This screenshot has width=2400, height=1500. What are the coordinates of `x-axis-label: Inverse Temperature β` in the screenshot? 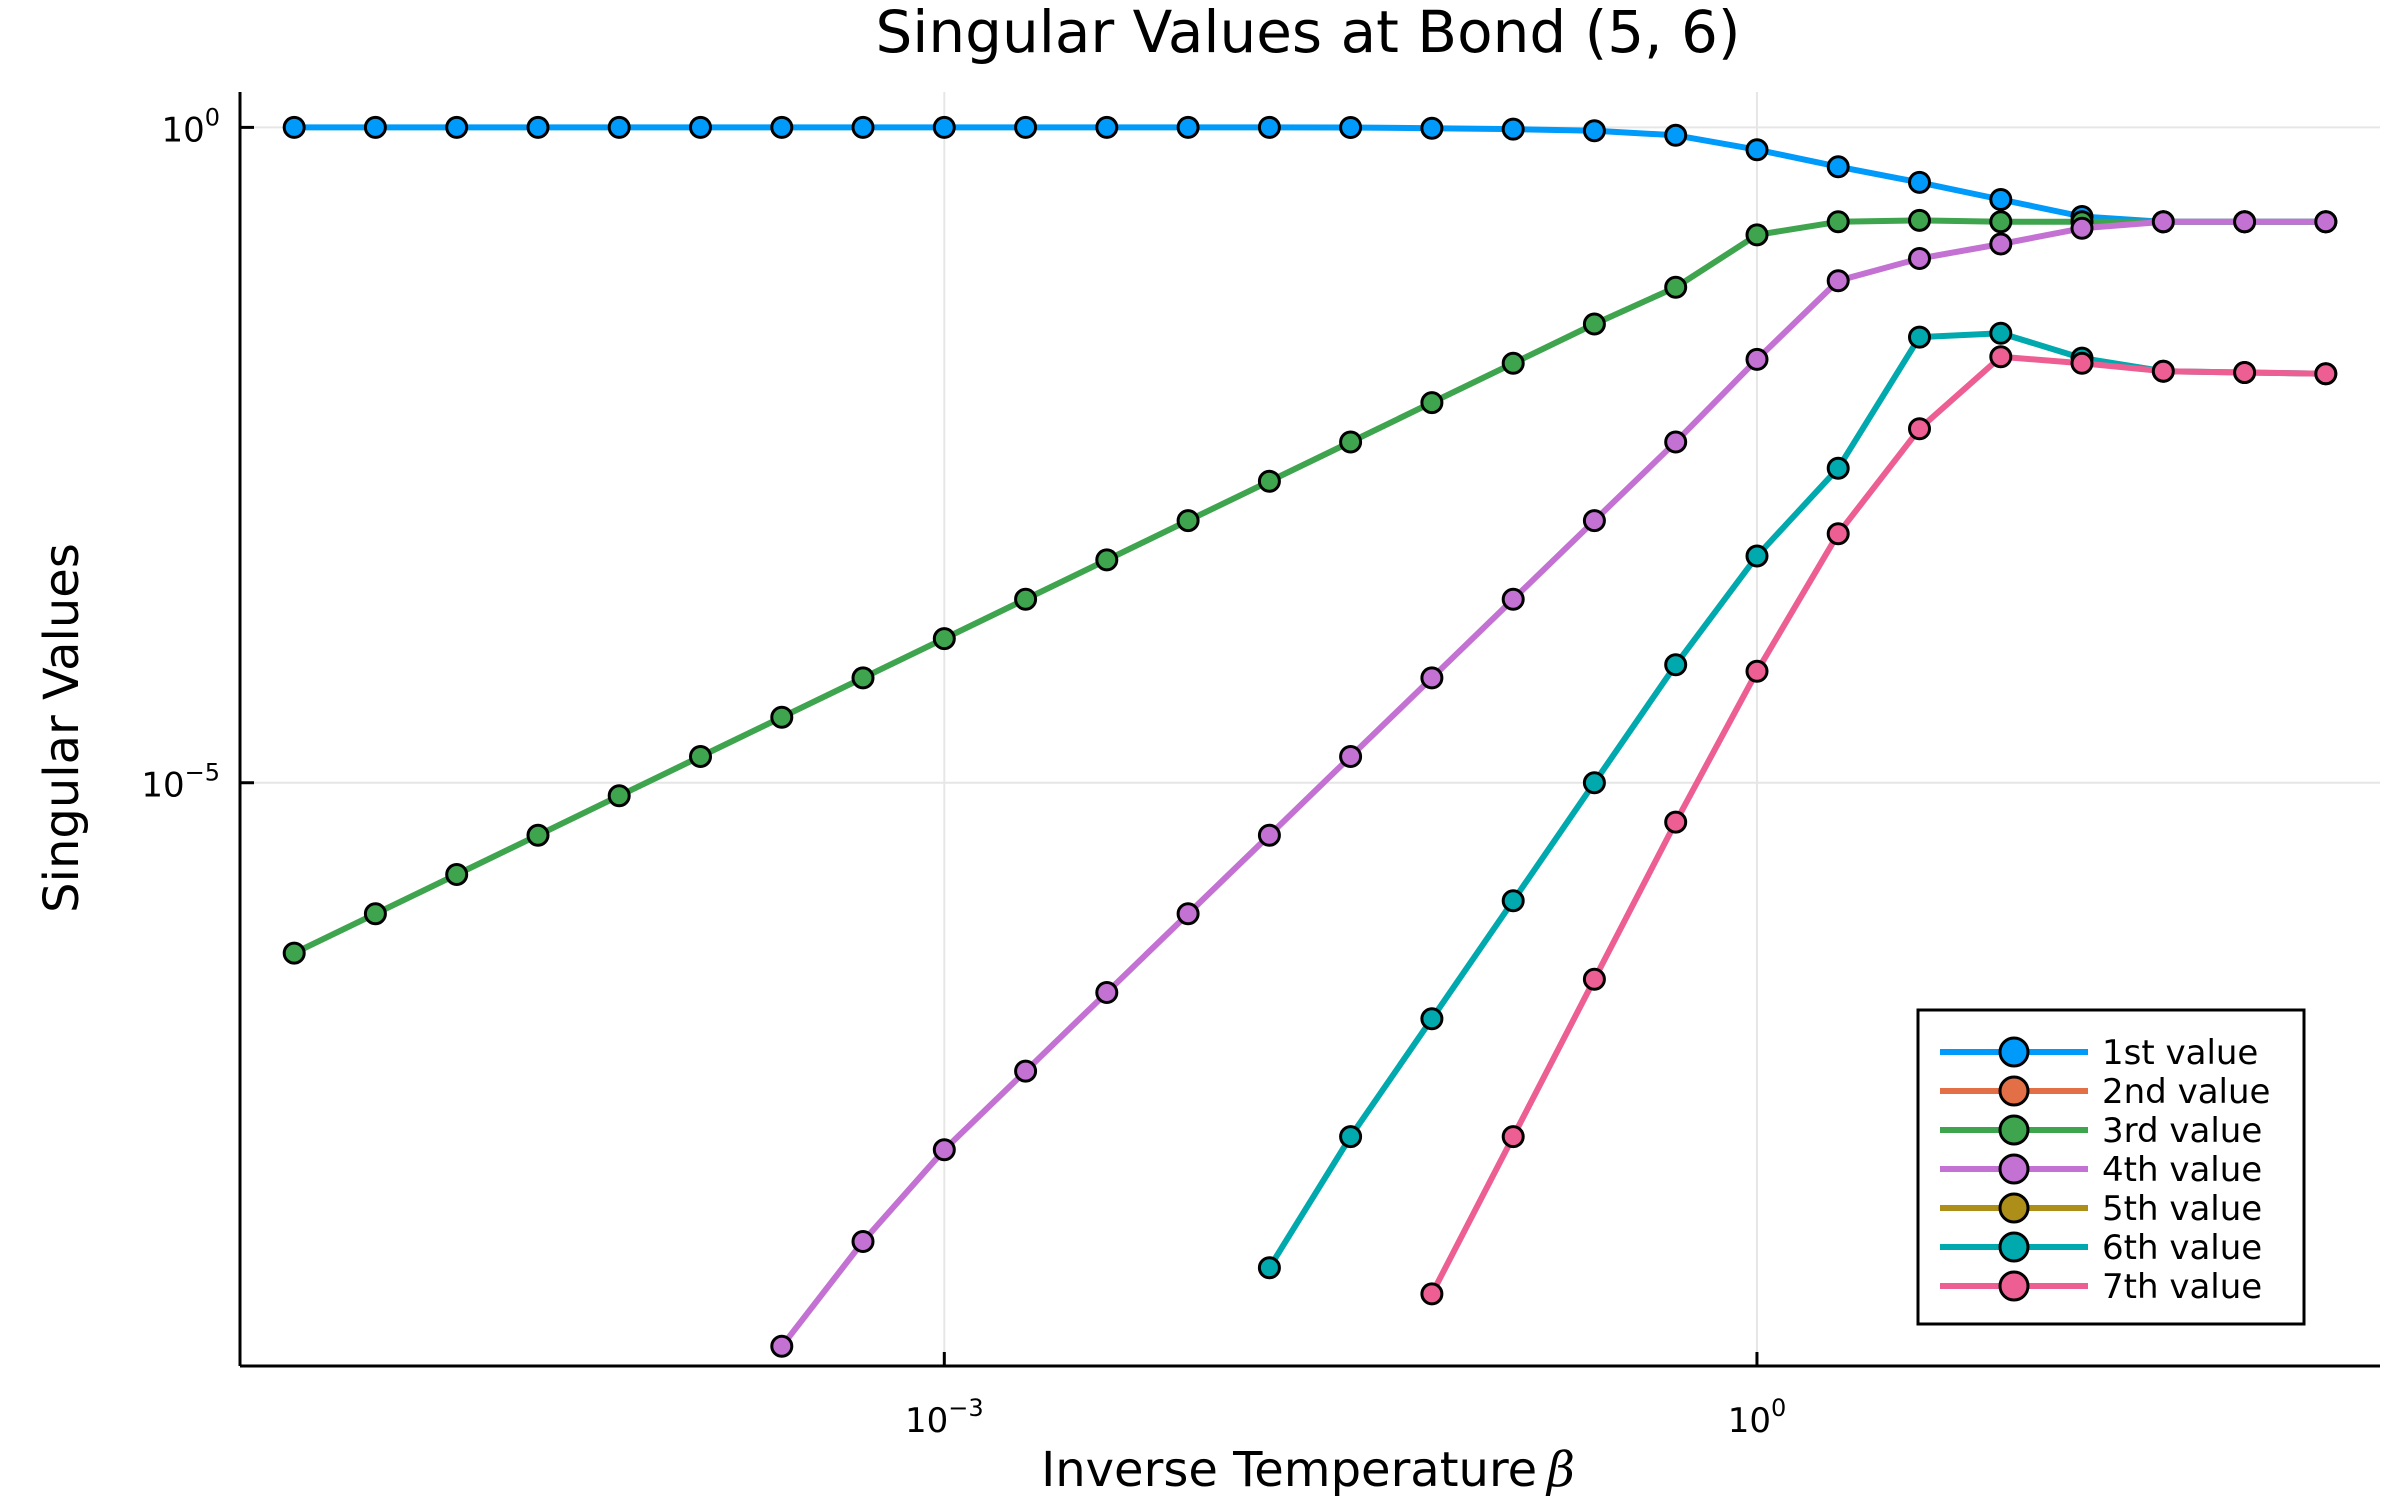 It's located at (1308, 1470).